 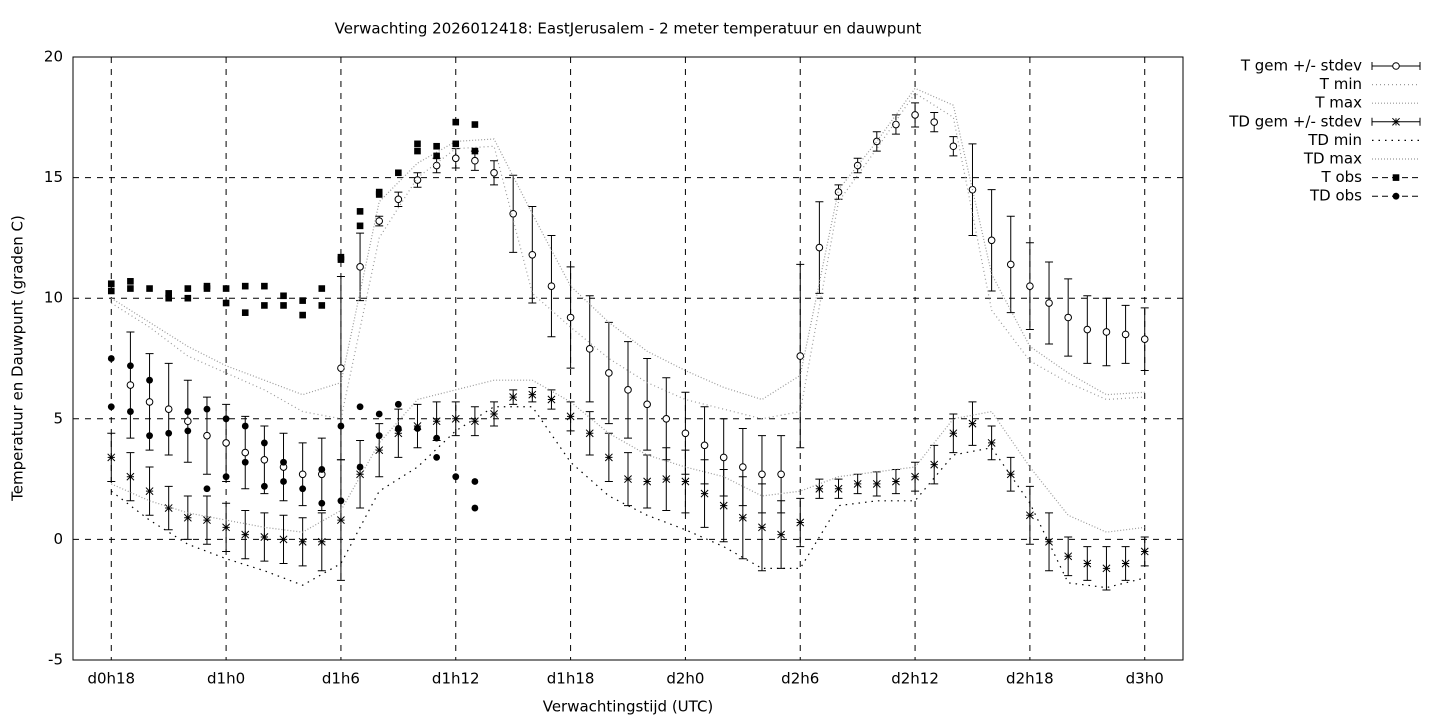 What do you see at coordinates (915, 679) in the screenshot?
I see `x-tick-label: d2h12` at bounding box center [915, 679].